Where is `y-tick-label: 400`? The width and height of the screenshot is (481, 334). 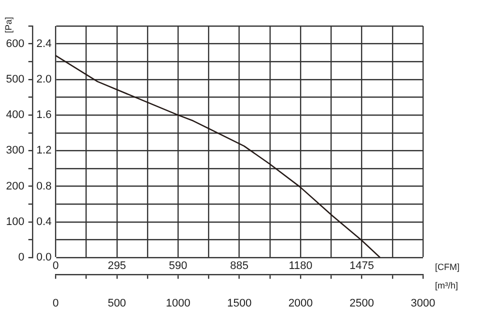 y-tick-label: 400 is located at coordinates (15, 115).